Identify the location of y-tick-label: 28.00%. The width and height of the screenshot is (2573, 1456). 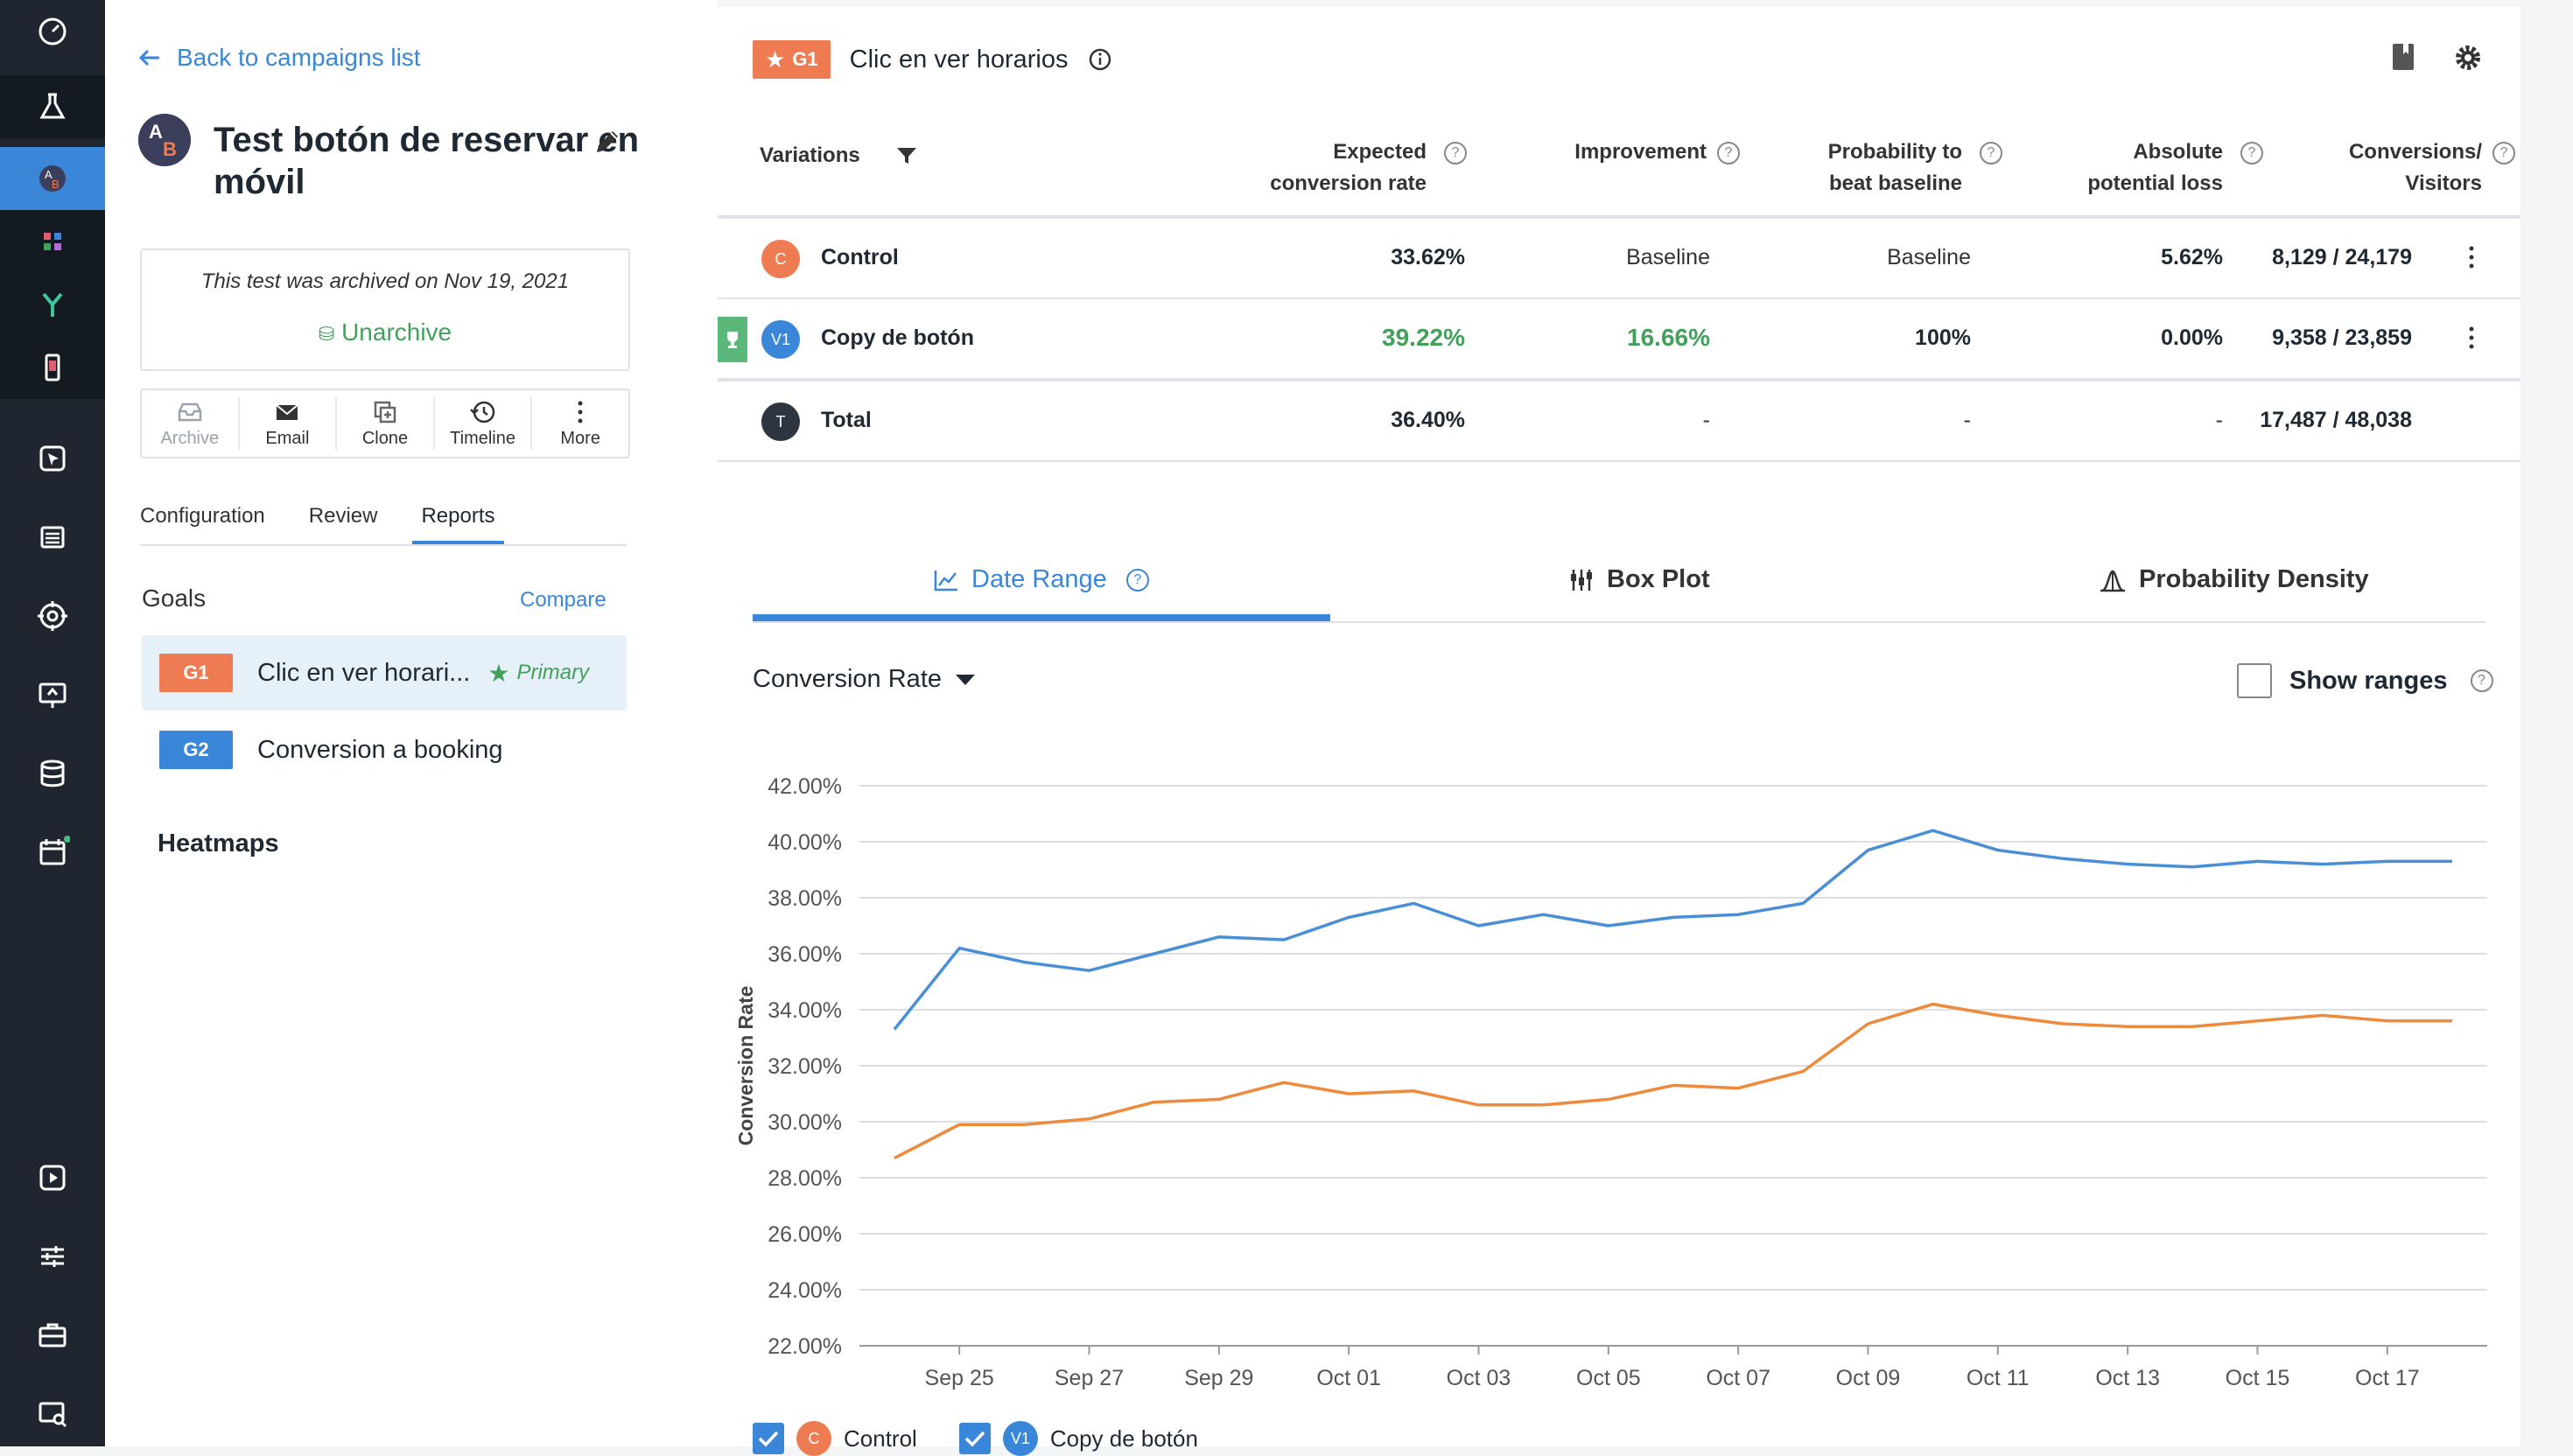
(805, 1178).